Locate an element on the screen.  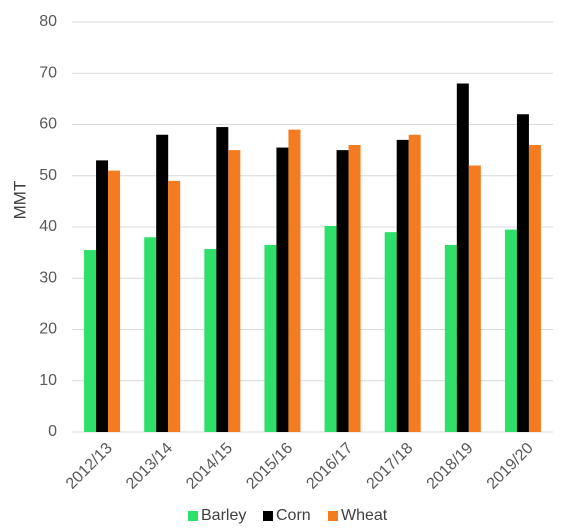
legend-label-wheat: Wheat is located at coordinates (364, 515).